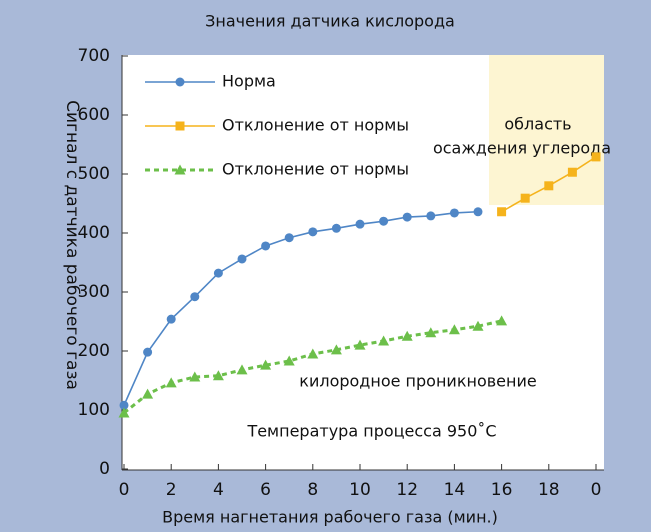  Describe the element at coordinates (549, 490) in the screenshot. I see `x-tick-label: 18` at that location.